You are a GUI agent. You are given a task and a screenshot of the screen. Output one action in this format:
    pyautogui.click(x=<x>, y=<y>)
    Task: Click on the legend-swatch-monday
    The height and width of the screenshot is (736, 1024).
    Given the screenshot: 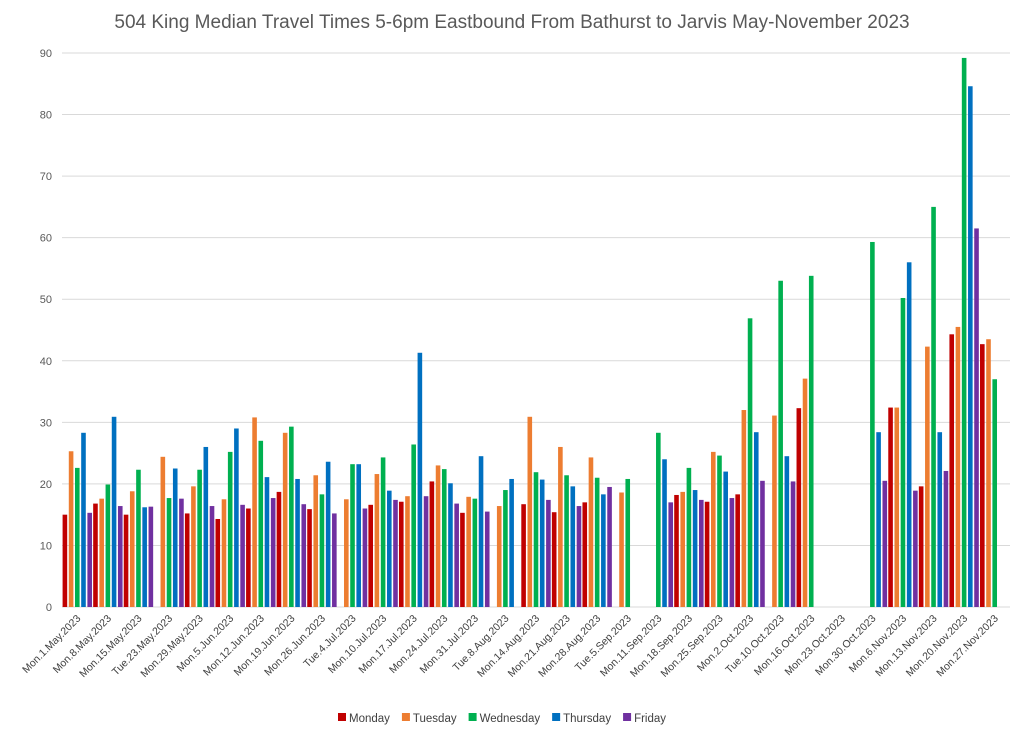 What is the action you would take?
    pyautogui.click(x=342, y=717)
    